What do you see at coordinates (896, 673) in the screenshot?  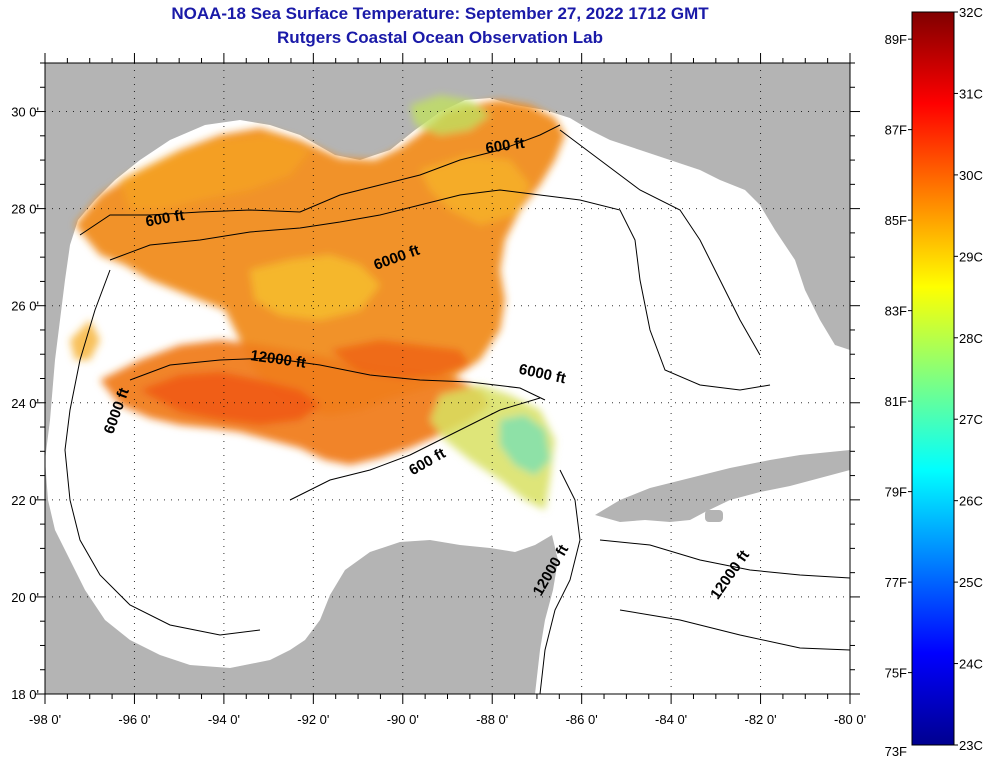 I see `colorbar-fahrenheit-label: 75F` at bounding box center [896, 673].